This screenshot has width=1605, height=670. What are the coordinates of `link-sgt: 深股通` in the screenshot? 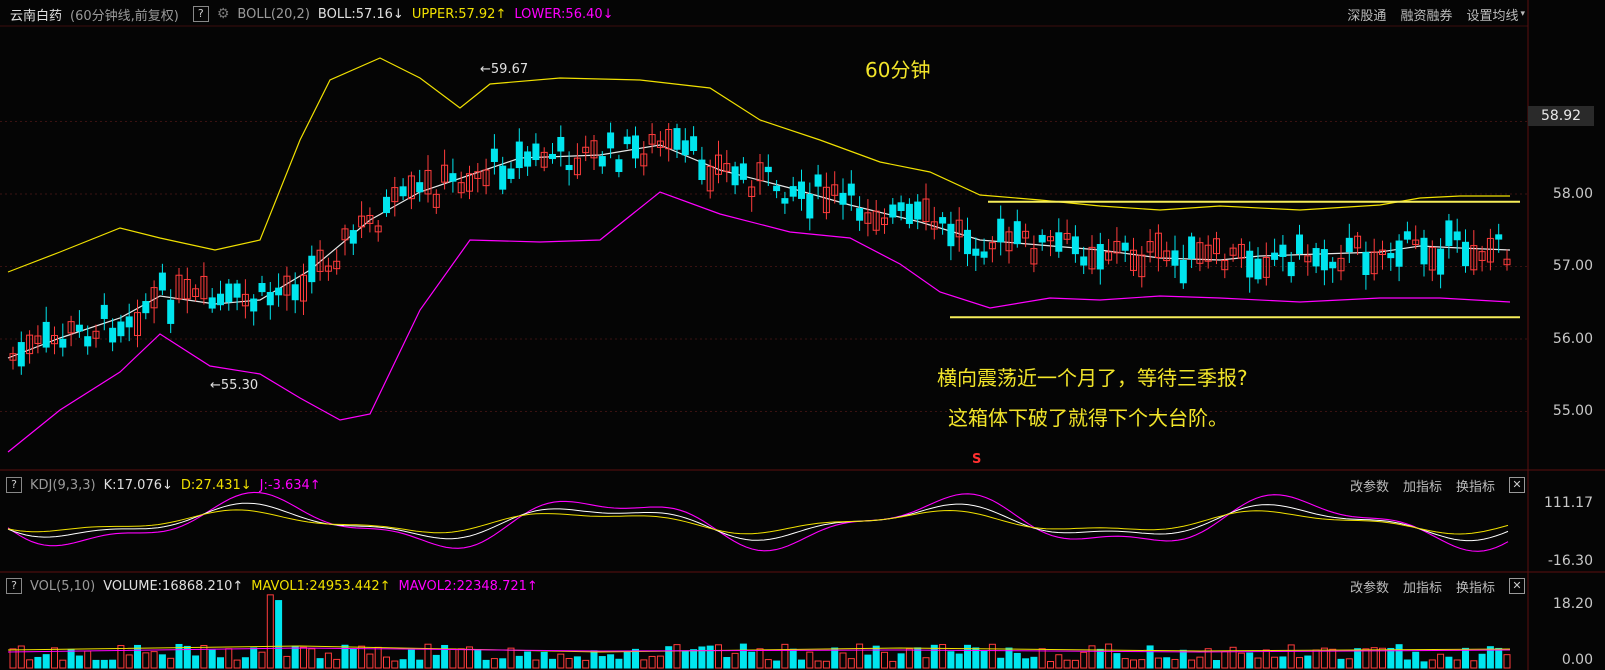 It's located at (1367, 16).